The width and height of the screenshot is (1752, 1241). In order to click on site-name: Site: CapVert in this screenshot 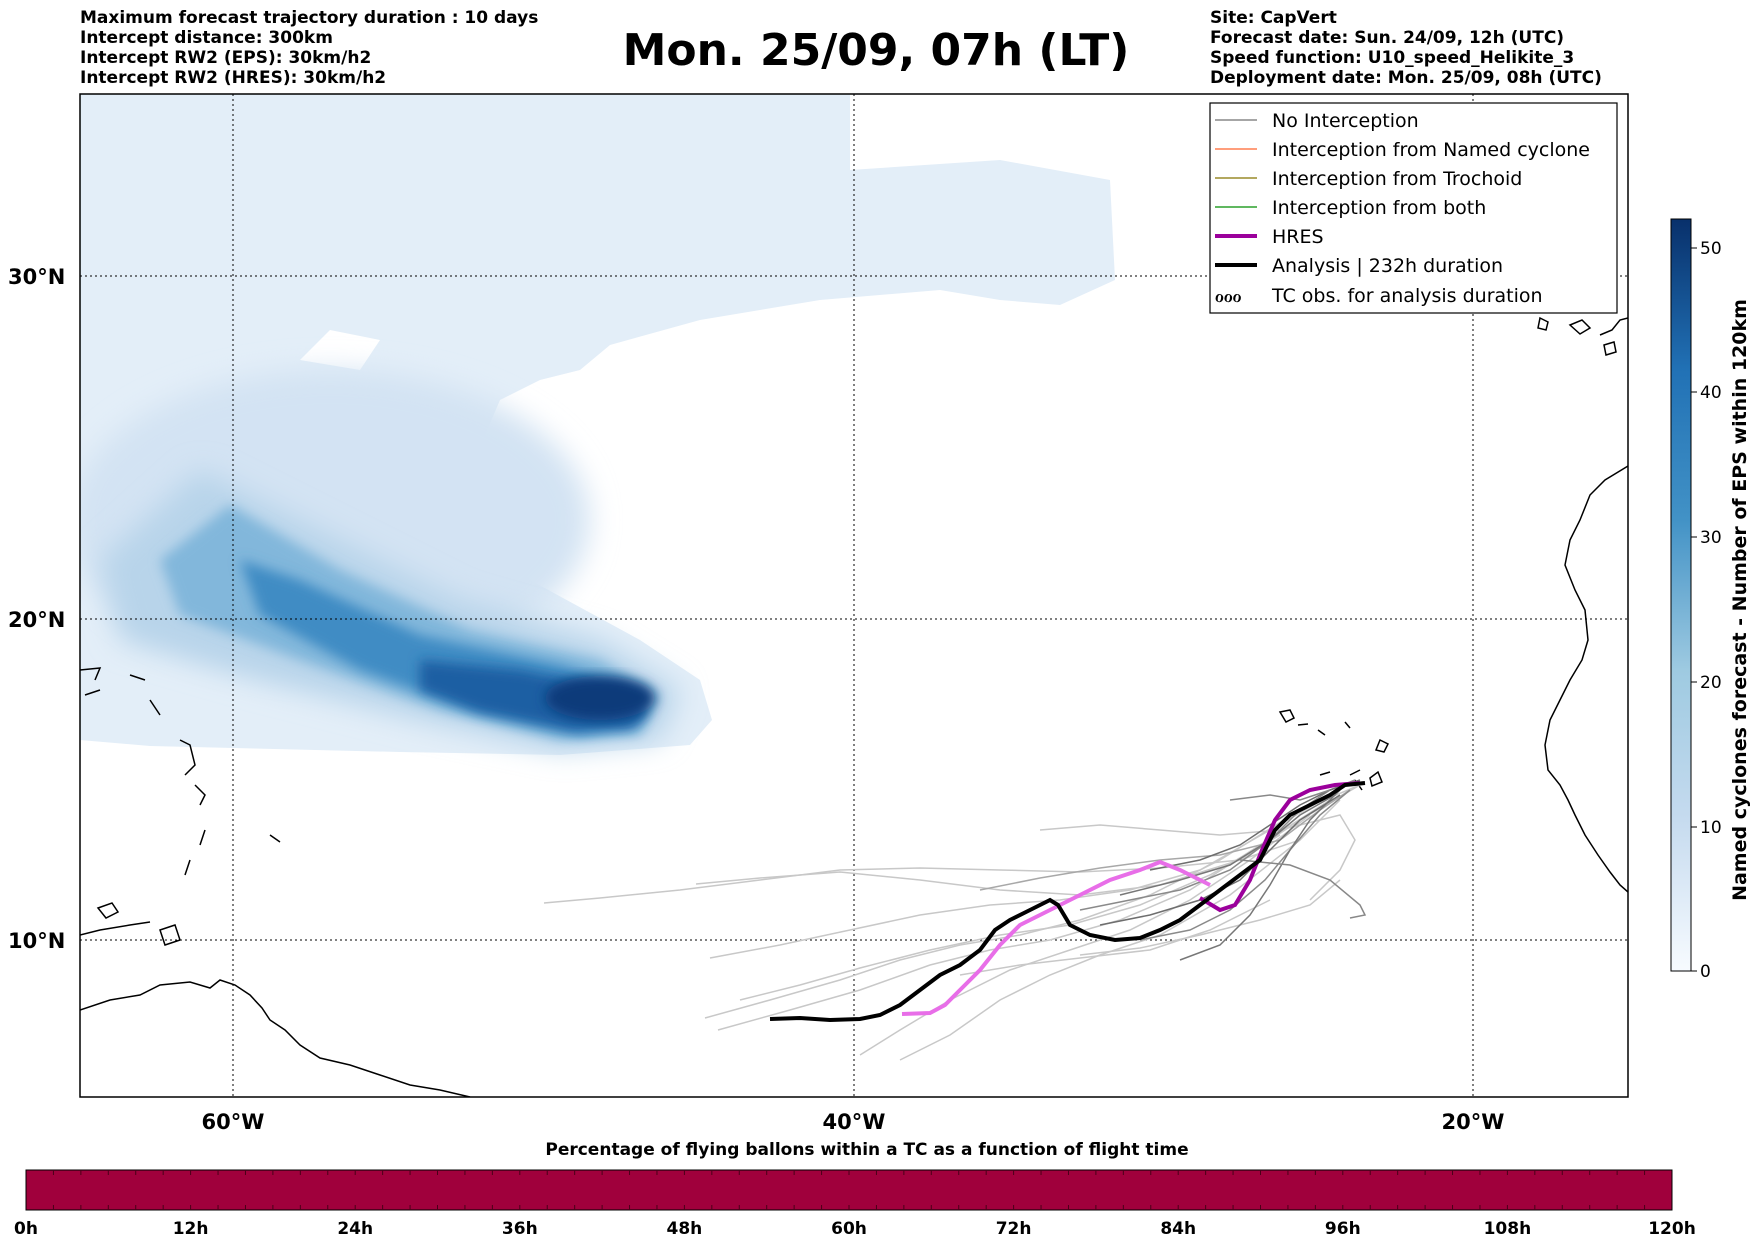, I will do `click(1273, 18)`.